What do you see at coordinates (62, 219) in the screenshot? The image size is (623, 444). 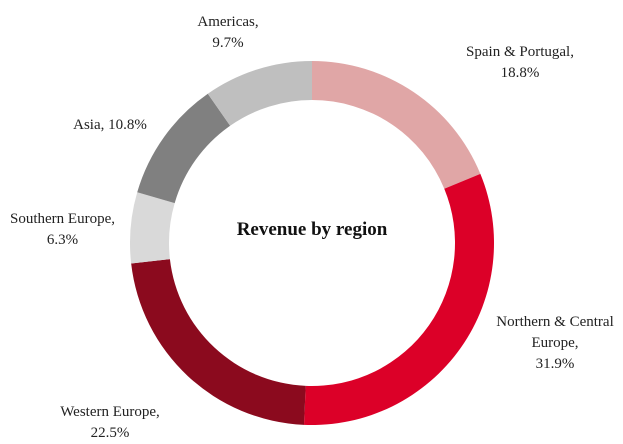 I see `category-label: Southern Europe,` at bounding box center [62, 219].